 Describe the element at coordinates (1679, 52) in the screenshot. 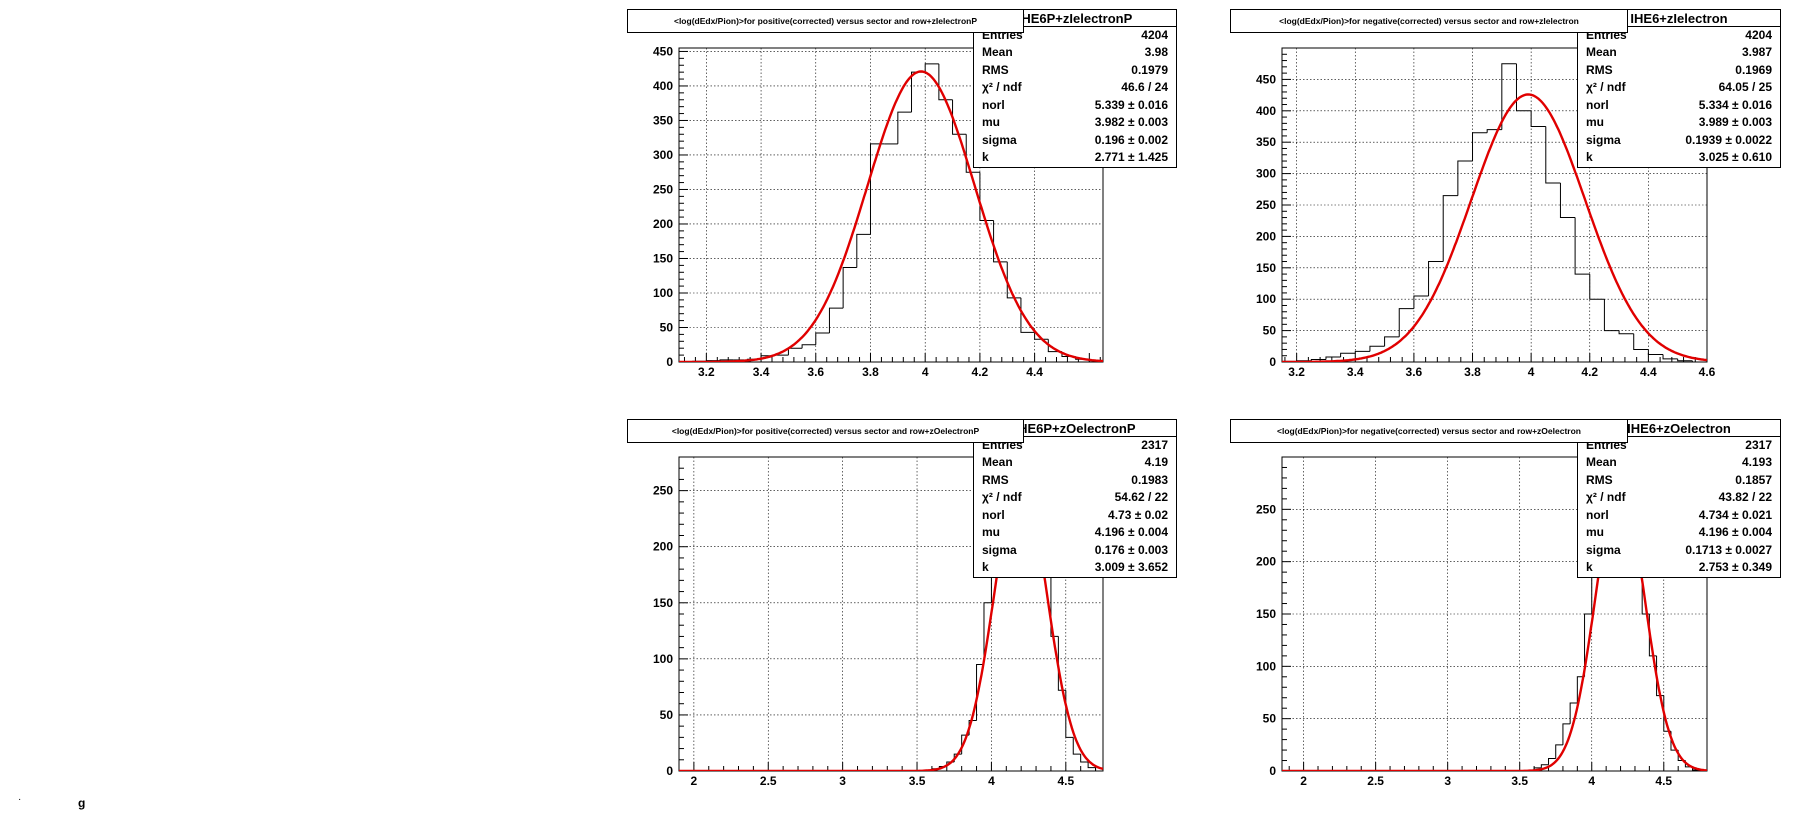

I see `stats-row: Mean 3.987` at that location.